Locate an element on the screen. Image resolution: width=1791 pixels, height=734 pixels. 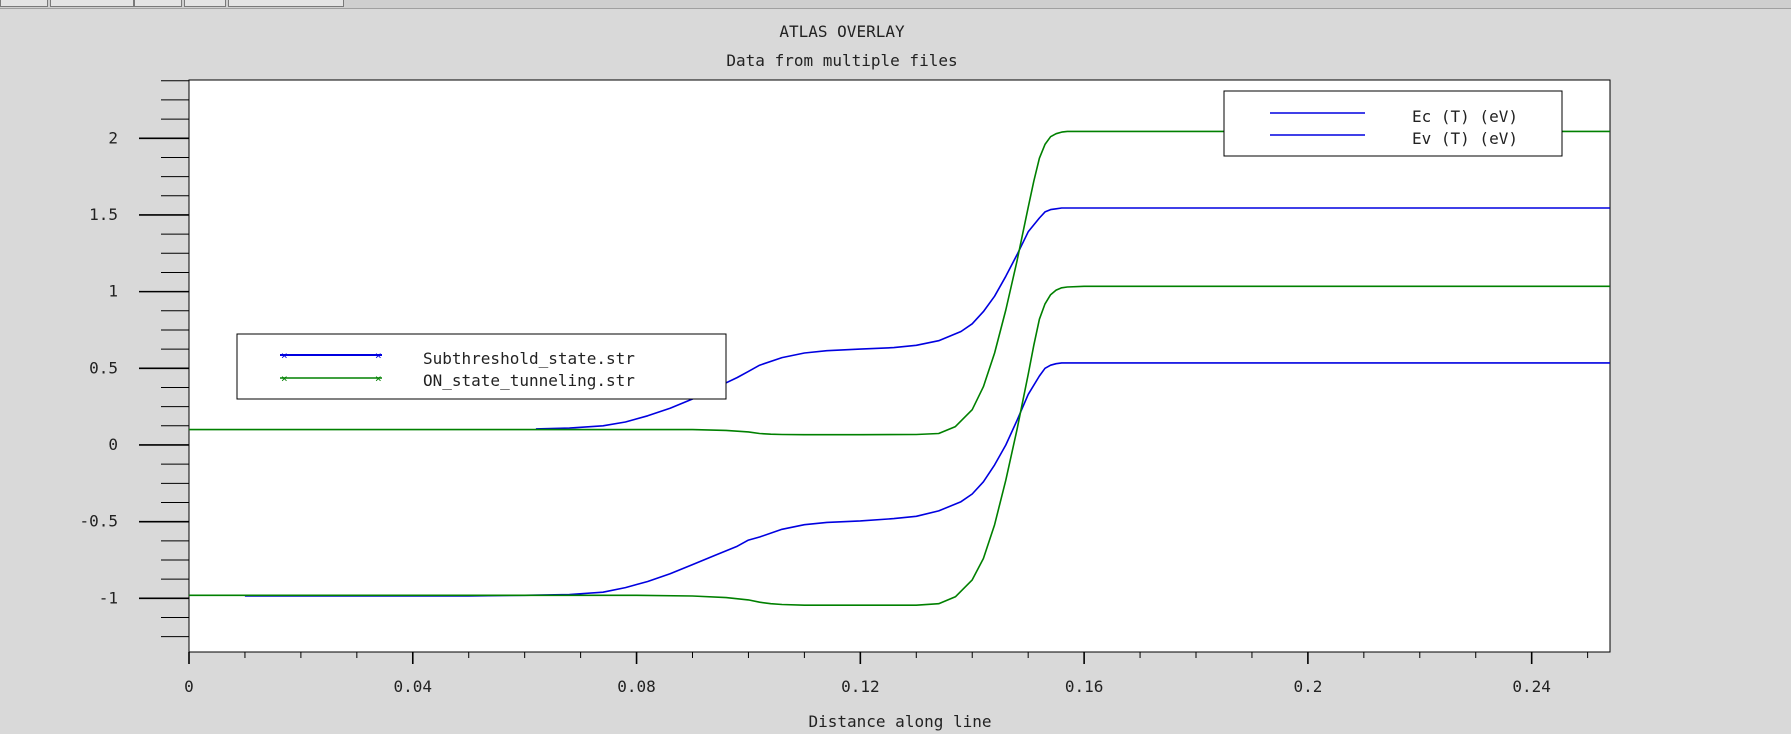
x-tick-label: 0 is located at coordinates (189, 686).